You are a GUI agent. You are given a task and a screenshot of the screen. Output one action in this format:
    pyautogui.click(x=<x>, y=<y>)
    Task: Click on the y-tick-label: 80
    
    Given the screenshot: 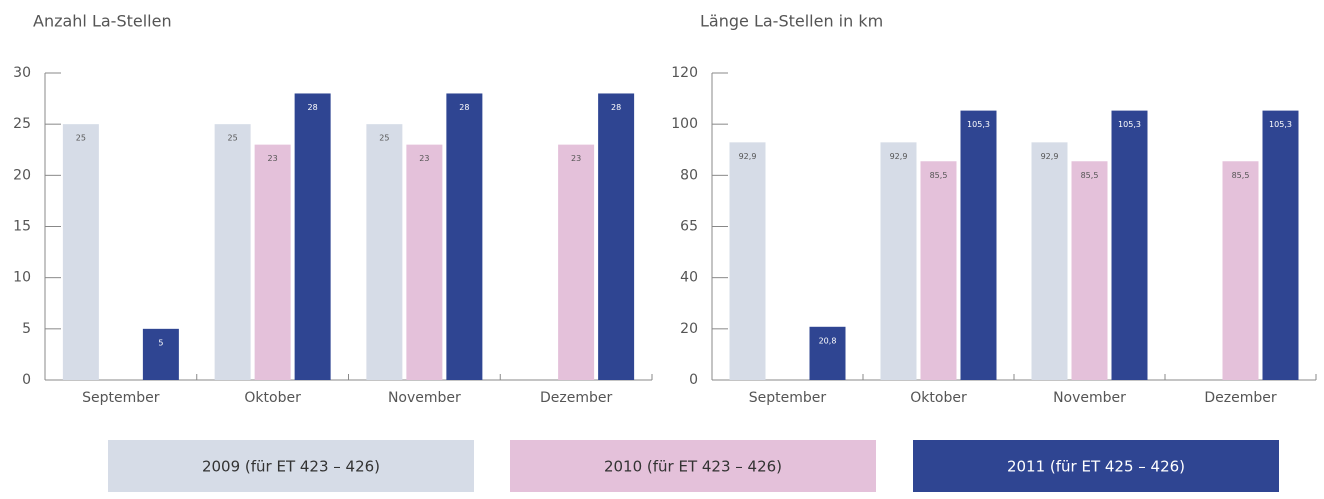 What is the action you would take?
    pyautogui.click(x=689, y=175)
    